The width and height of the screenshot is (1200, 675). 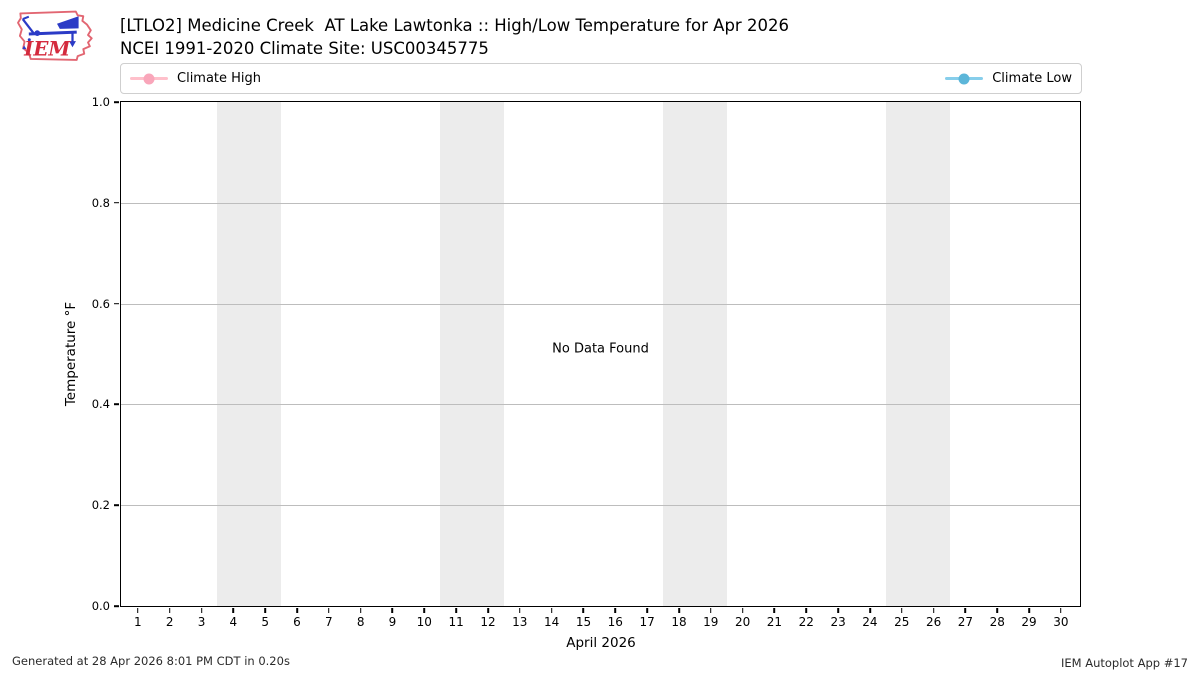 I want to click on x-tick-label: 8, so click(x=360, y=622).